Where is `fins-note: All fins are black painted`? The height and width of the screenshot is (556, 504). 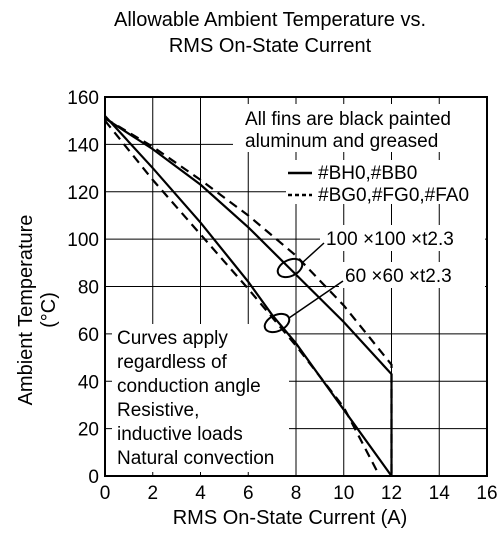 fins-note: All fins are black painted is located at coordinates (348, 119).